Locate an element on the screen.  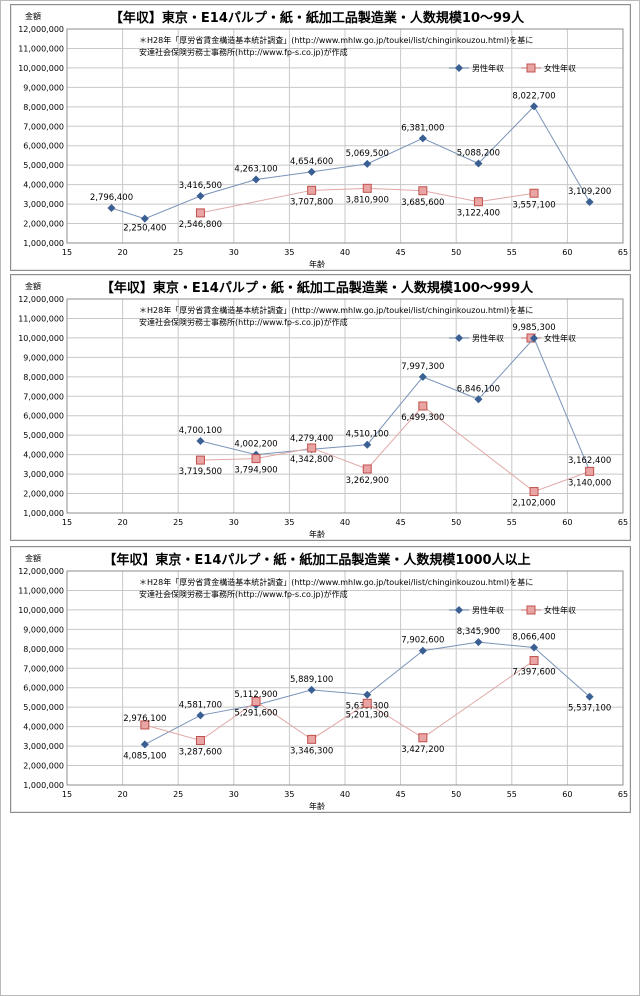
data-label: 8,066,400 is located at coordinates (533, 638).